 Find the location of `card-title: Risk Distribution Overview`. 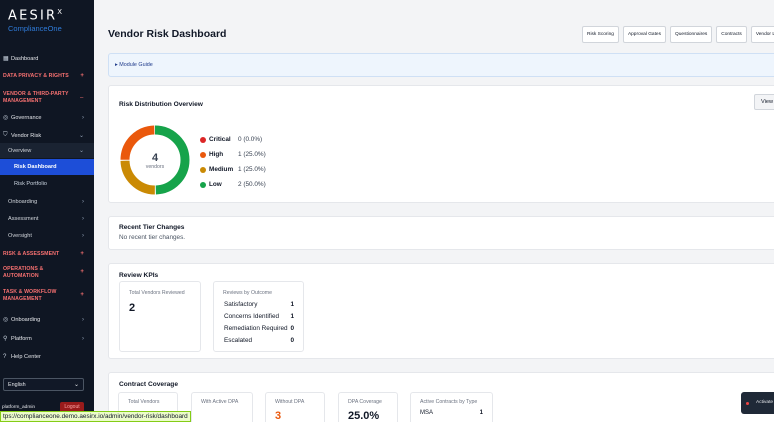

card-title: Risk Distribution Overview is located at coordinates (161, 104).